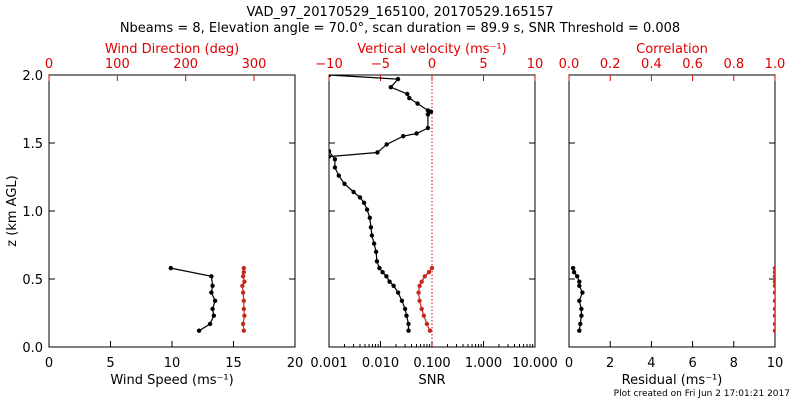 The width and height of the screenshot is (800, 400). Describe the element at coordinates (295, 363) in the screenshot. I see `bottom-tick-label: 20` at that location.